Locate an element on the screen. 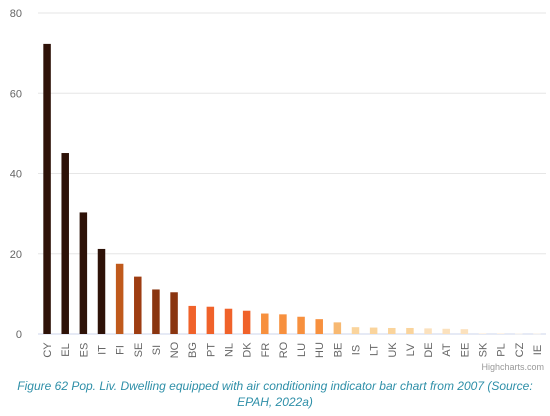 This screenshot has height=416, width=550. bar-cz is located at coordinates (519, 334).